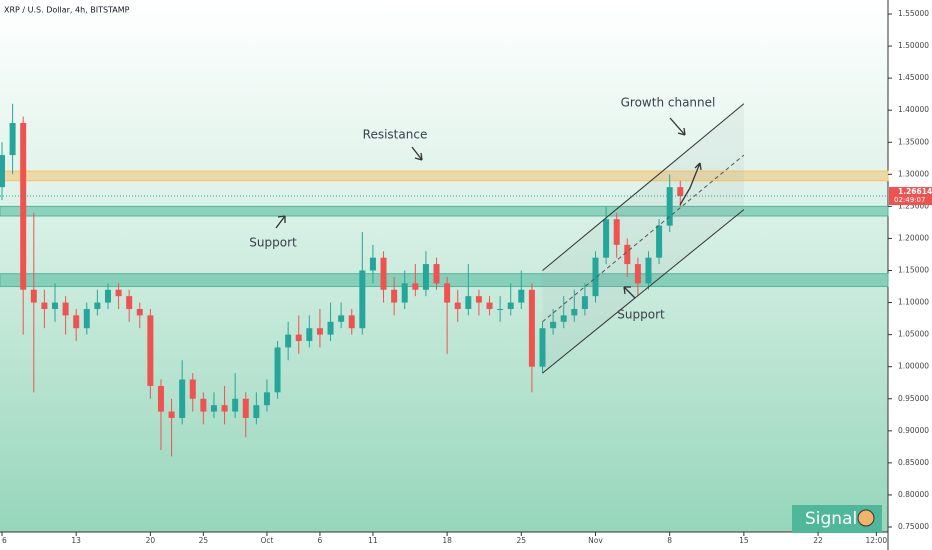 The image size is (932, 550). What do you see at coordinates (913, 13) in the screenshot?
I see `y-tick-label: 1.55000` at bounding box center [913, 13].